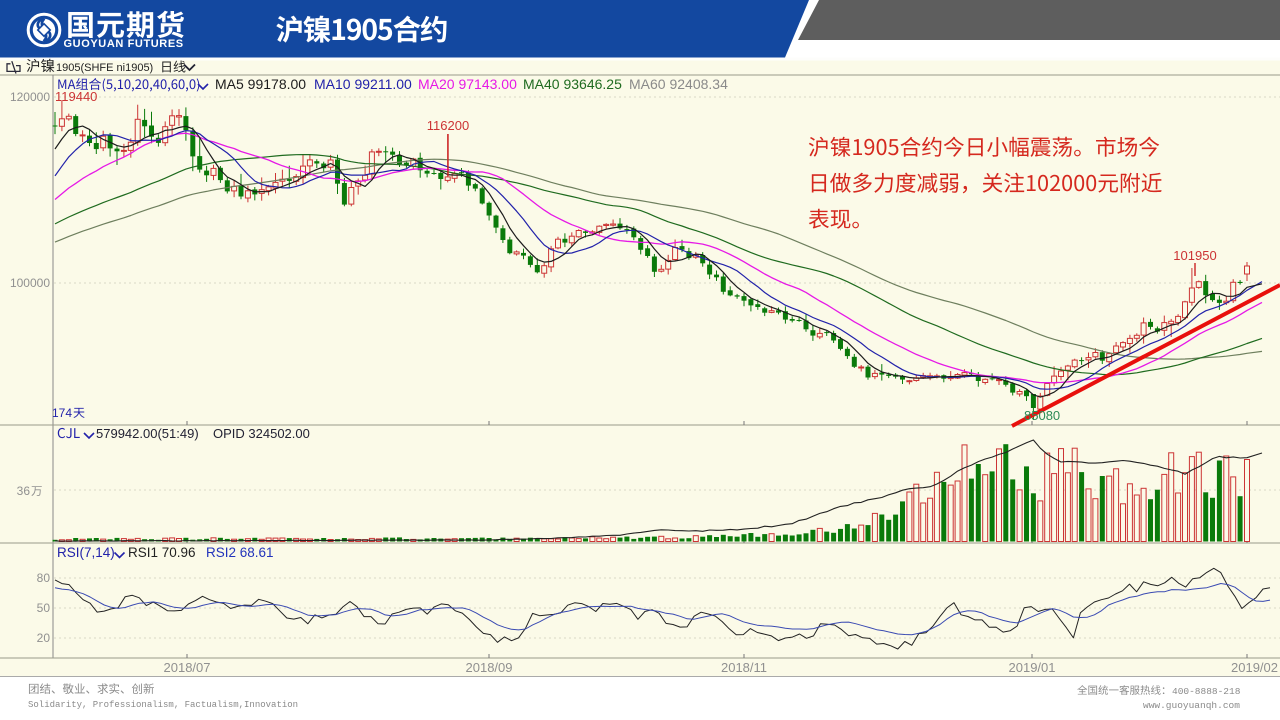 The width and height of the screenshot is (1280, 720). What do you see at coordinates (1042, 415) in the screenshot?
I see `svg-text: 85080` at bounding box center [1042, 415].